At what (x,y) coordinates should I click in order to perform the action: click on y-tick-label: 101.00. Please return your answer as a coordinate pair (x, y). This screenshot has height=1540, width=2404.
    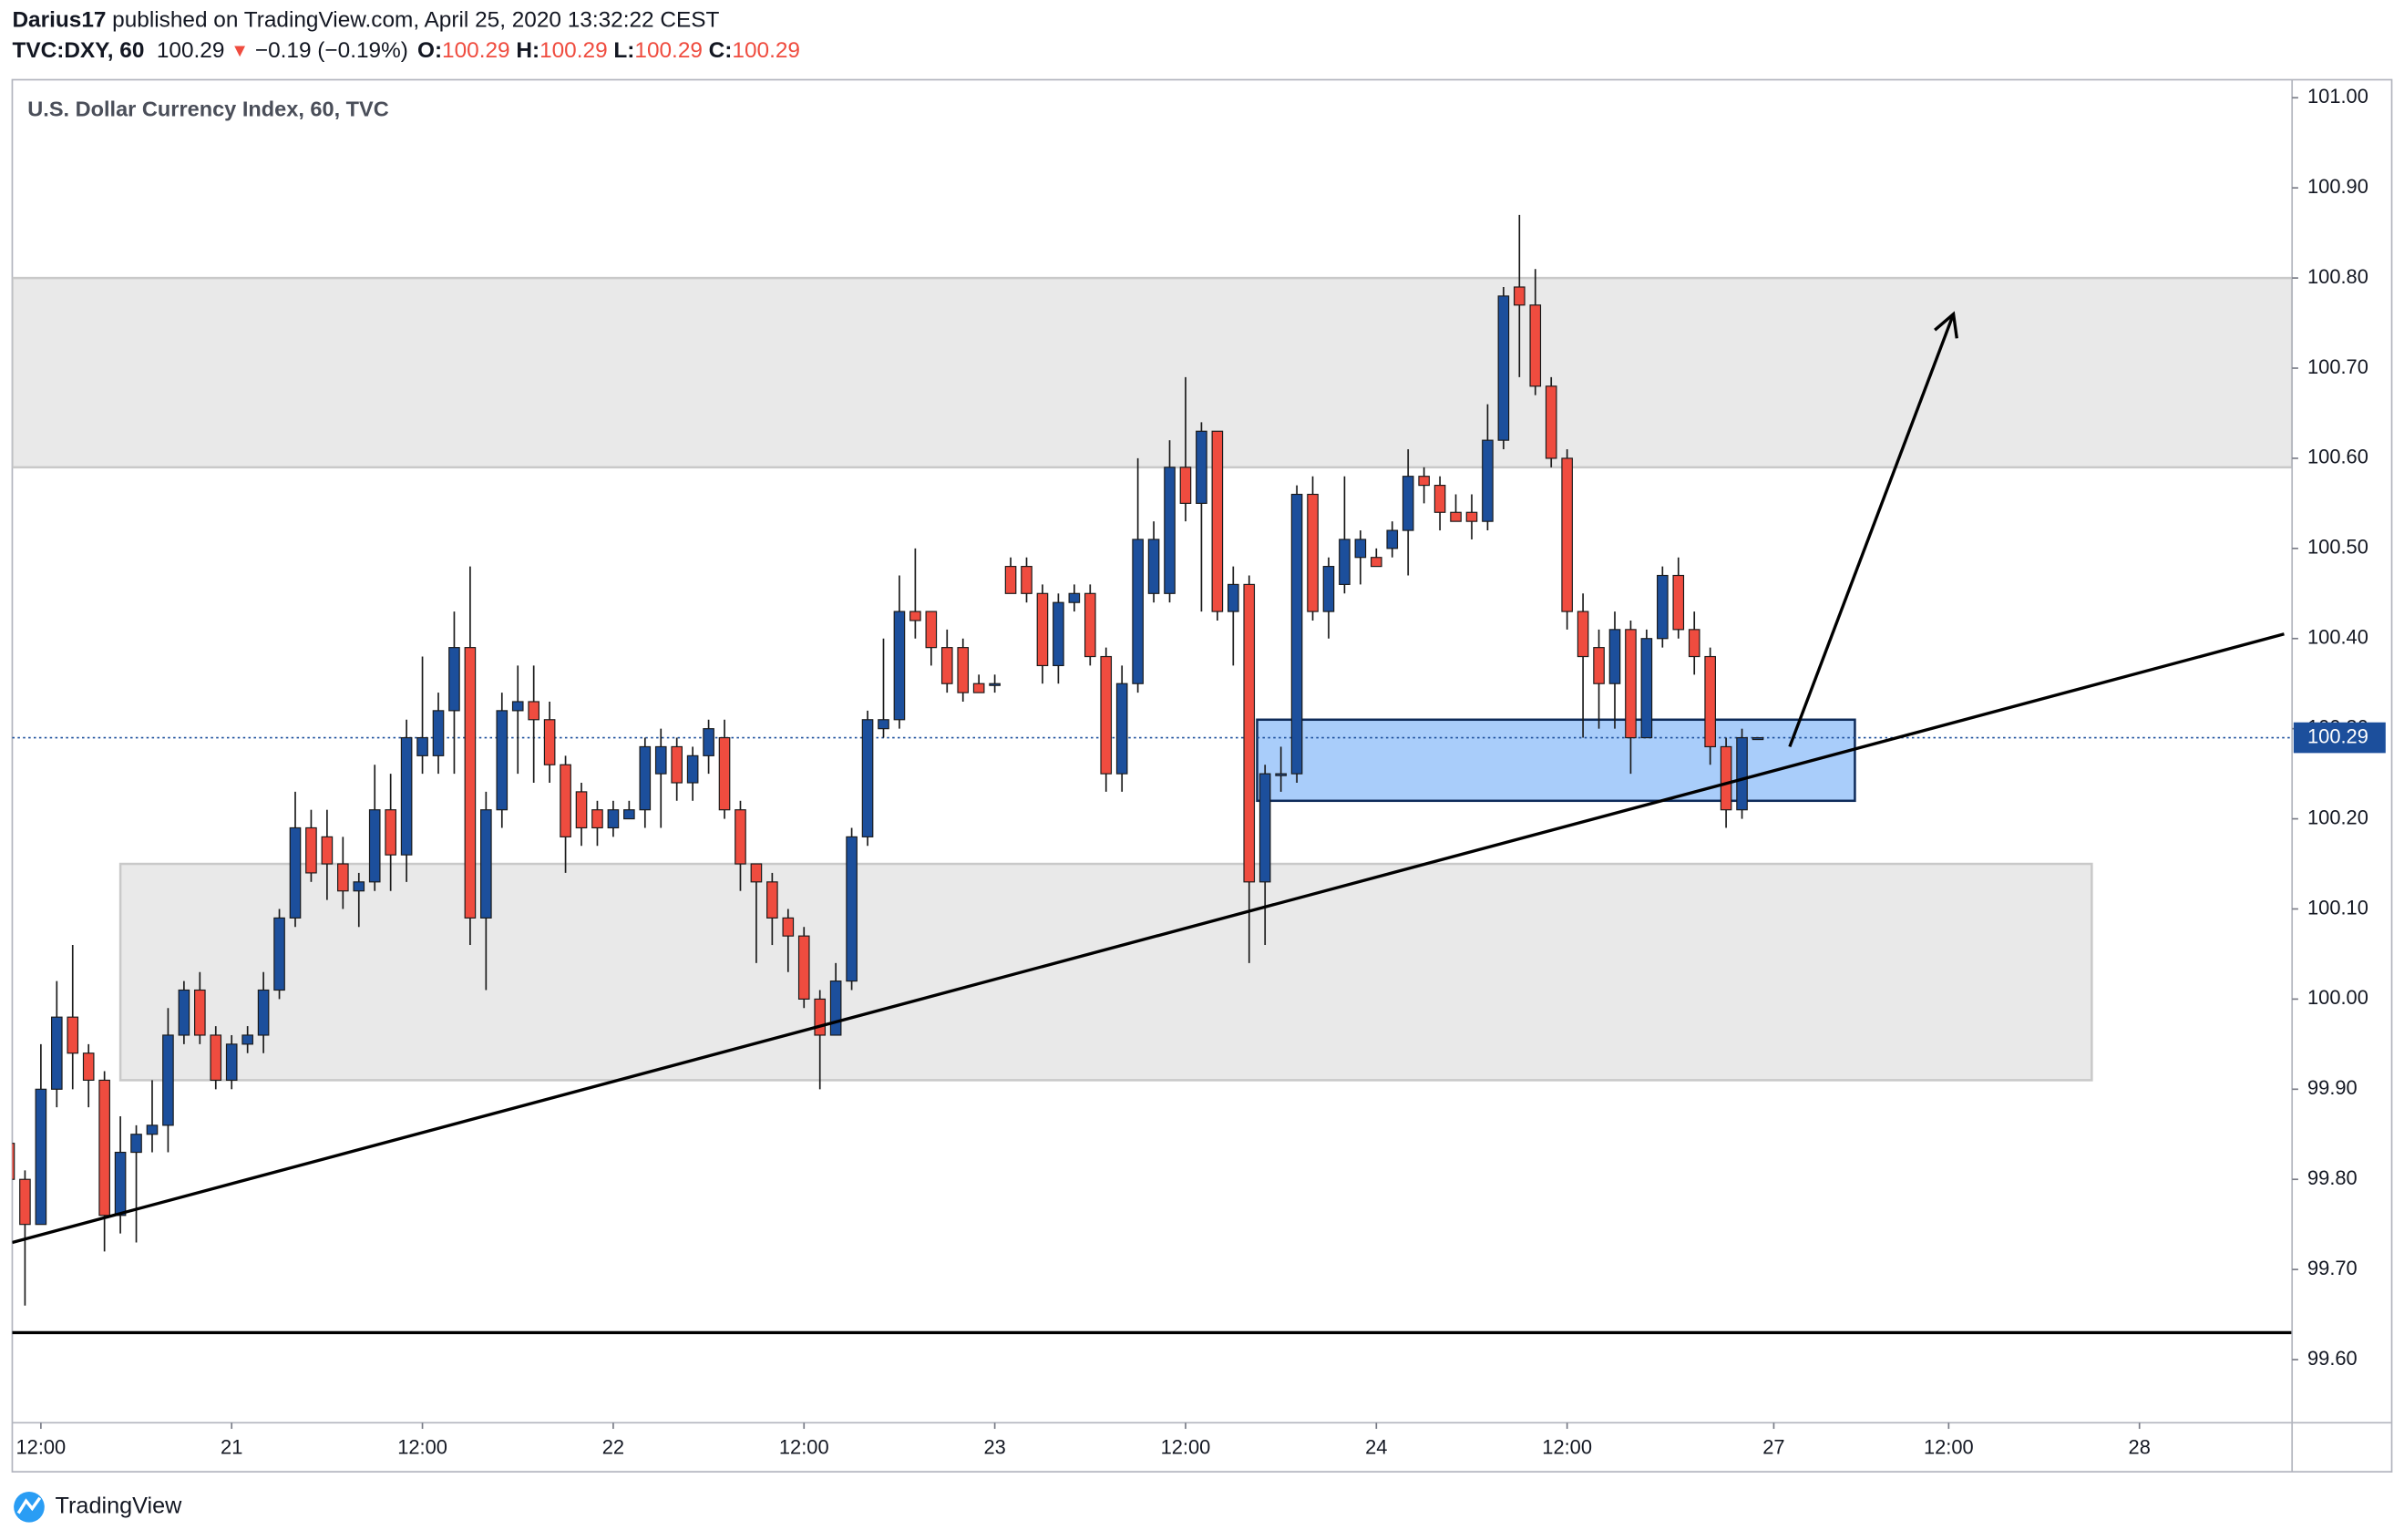
    Looking at the image, I should click on (2337, 96).